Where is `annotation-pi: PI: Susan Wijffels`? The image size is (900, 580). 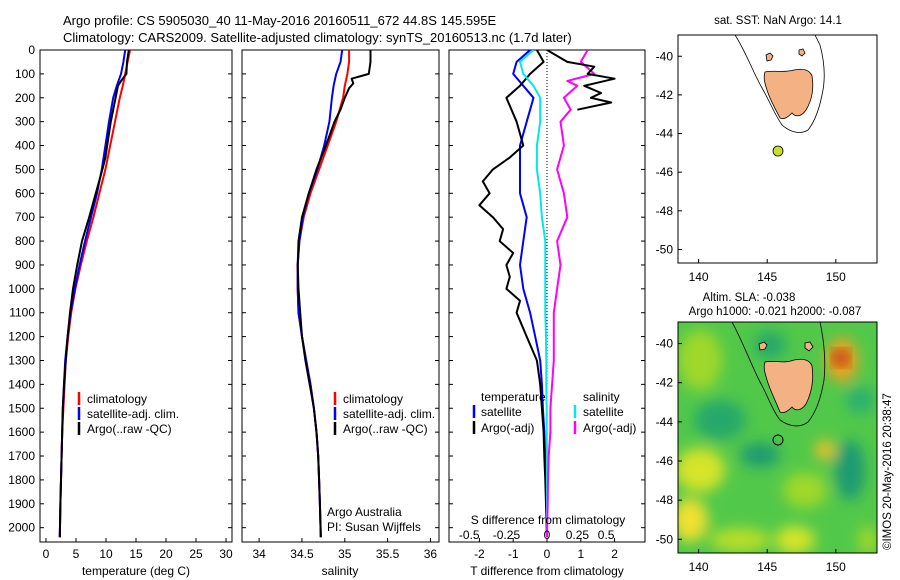 annotation-pi: PI: Susan Wijffels is located at coordinates (374, 527).